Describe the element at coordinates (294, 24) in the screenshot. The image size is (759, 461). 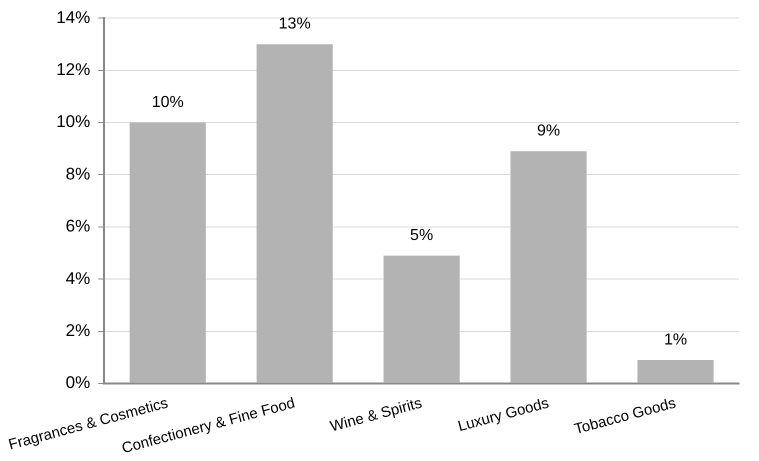
I see `data-label: 13%` at that location.